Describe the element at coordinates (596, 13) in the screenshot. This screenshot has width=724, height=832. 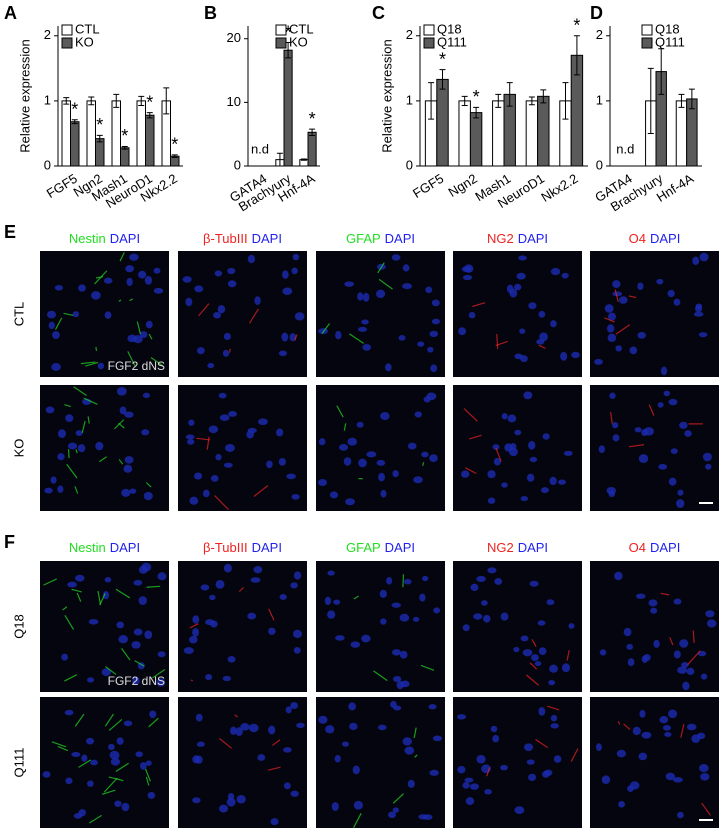
I see `panel-letter: D` at that location.